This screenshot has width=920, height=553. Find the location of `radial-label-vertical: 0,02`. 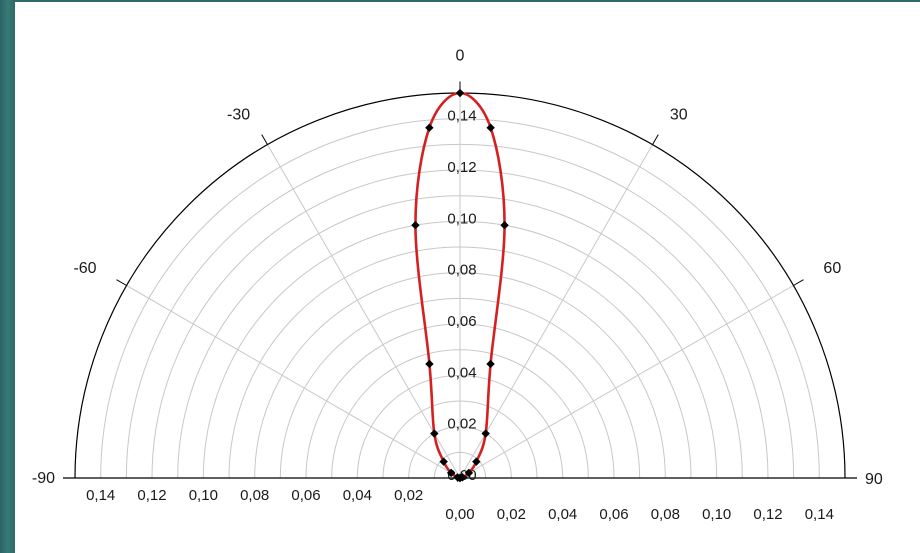

radial-label-vertical: 0,02 is located at coordinates (461, 424).